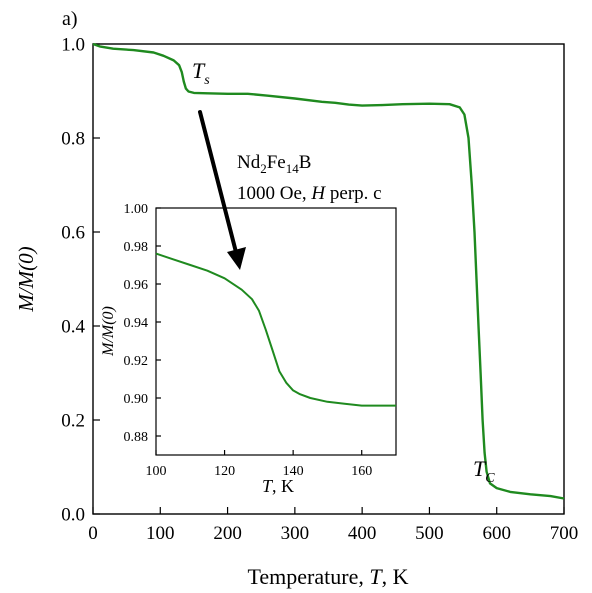  I want to click on ts-label: Ts, so click(201, 73).